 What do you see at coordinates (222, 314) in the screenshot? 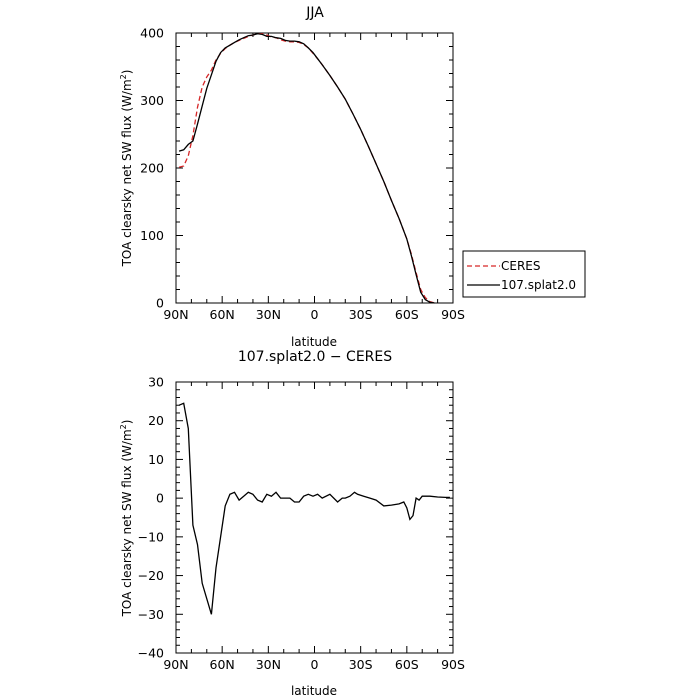
I see `top-x-tick-label: 60N` at bounding box center [222, 314].